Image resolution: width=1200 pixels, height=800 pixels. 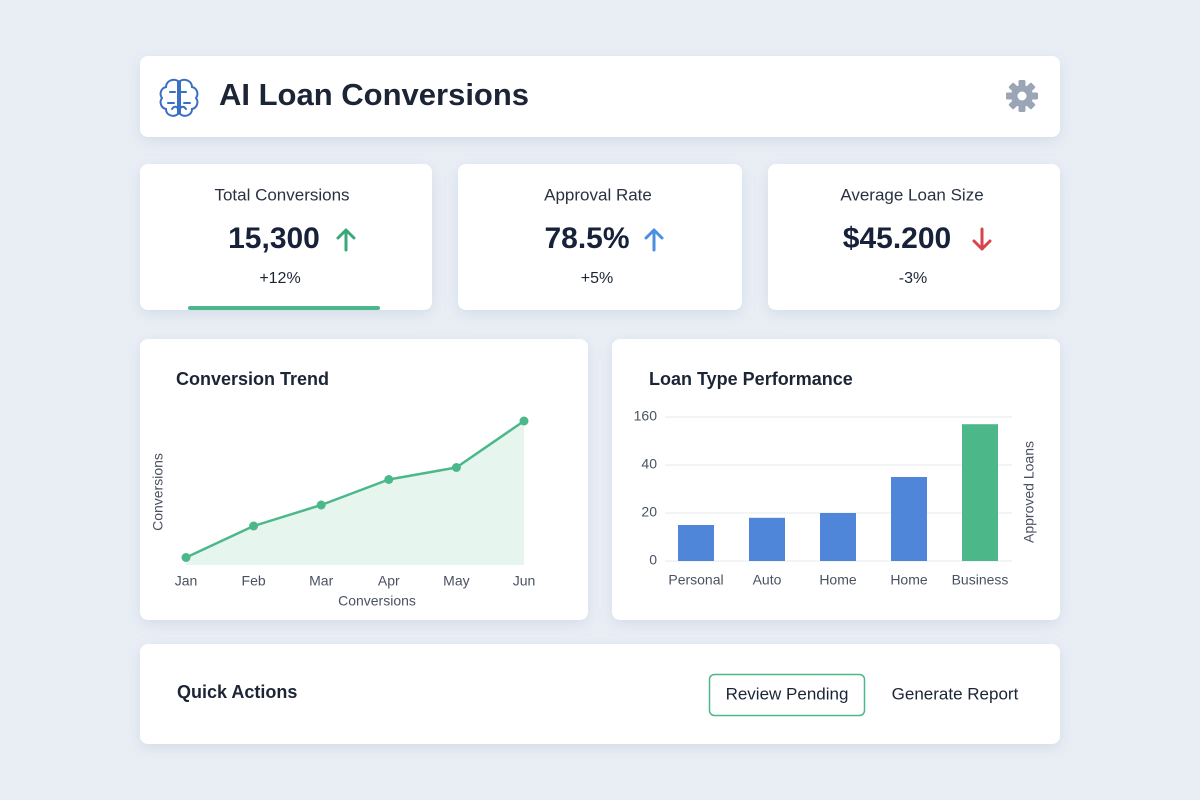 I want to click on x-tick-label: Jan, so click(x=186, y=581).